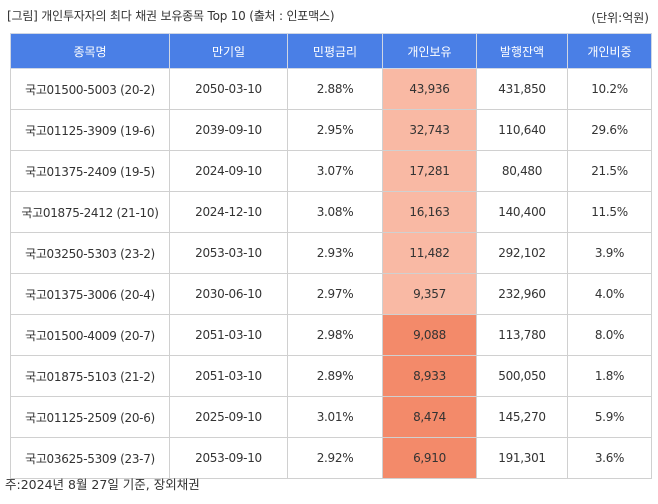 This screenshot has height=504, width=658. Describe the element at coordinates (429, 294) in the screenshot. I see `cell-retail: 9,357` at that location.